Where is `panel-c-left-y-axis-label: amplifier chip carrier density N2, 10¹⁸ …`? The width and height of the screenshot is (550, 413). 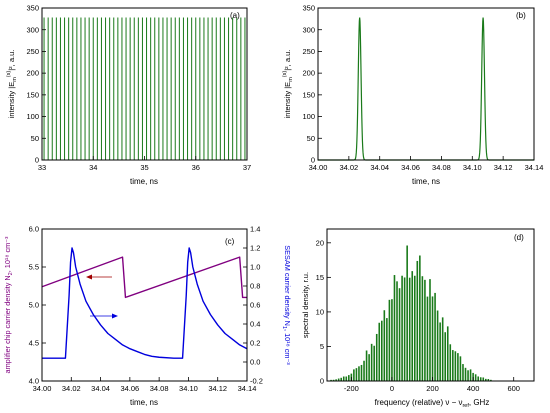 panel-c-left-y-axis-label: amplifier chip carrier density N2, 10¹⁸ … is located at coordinates (8, 304).